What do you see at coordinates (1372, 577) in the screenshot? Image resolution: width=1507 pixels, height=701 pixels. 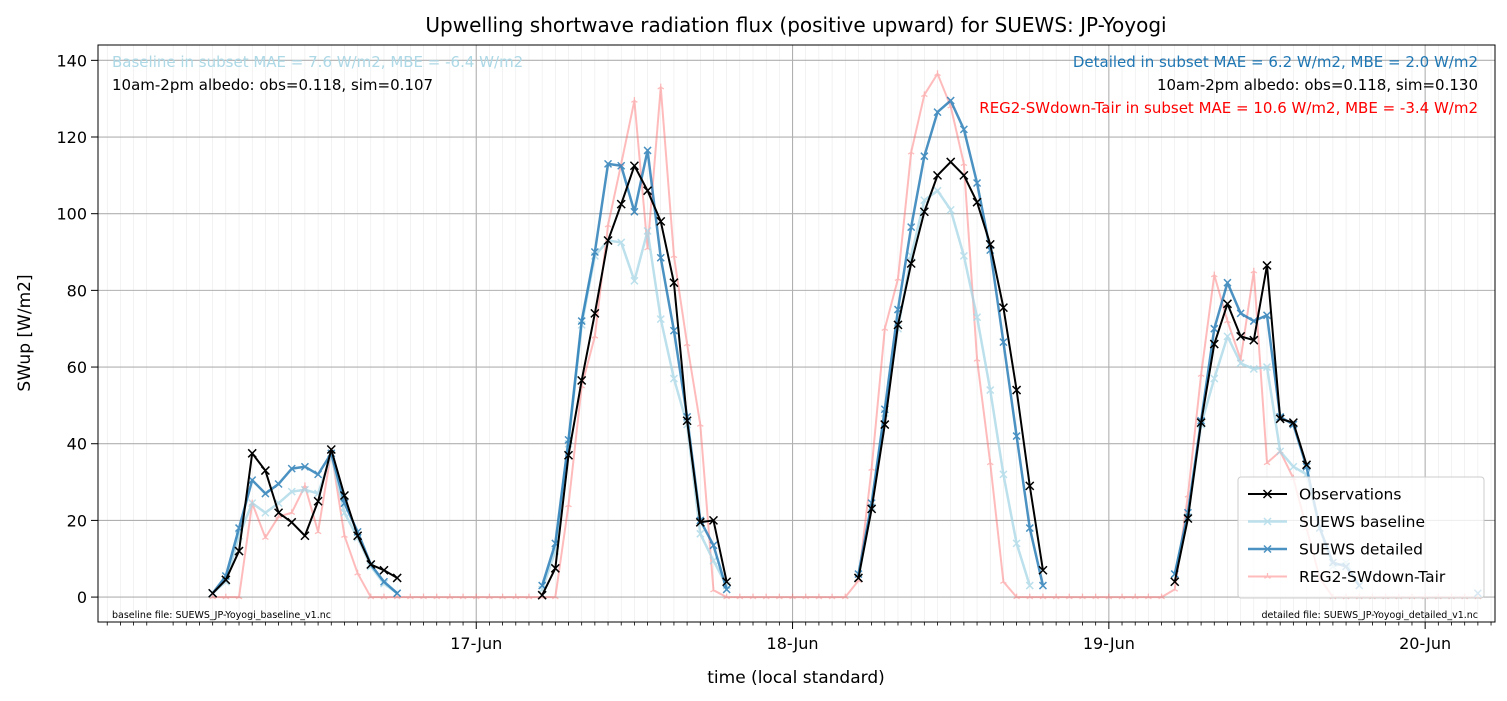 I see `legend-label: REG2-SWdown-Tair` at bounding box center [1372, 577].